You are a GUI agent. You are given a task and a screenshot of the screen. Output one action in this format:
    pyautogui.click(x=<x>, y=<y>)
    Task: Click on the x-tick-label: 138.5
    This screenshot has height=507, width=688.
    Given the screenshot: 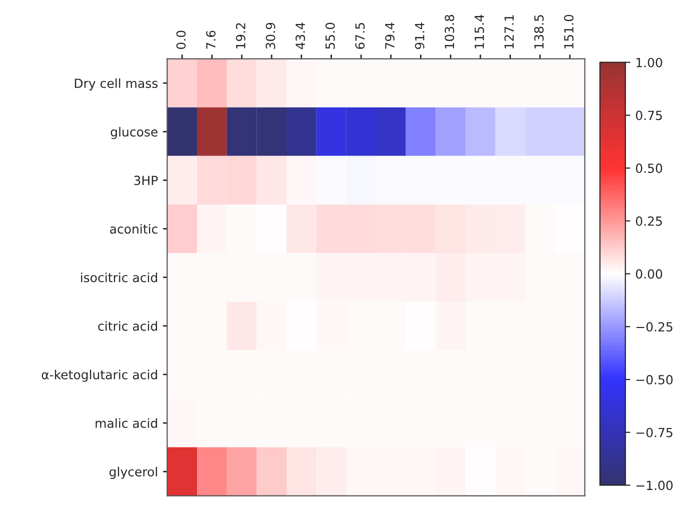 What is the action you would take?
    pyautogui.click(x=539, y=31)
    